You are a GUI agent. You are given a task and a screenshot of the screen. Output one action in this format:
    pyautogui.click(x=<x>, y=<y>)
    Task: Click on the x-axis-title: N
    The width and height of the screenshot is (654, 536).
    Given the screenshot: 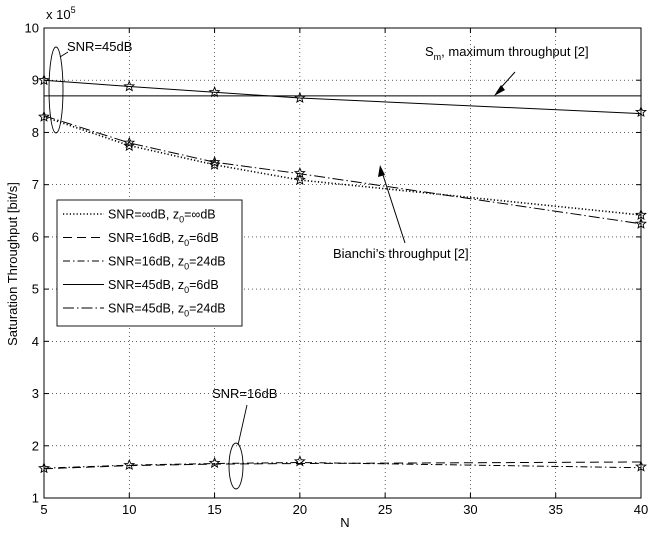 What is the action you would take?
    pyautogui.click(x=344, y=522)
    